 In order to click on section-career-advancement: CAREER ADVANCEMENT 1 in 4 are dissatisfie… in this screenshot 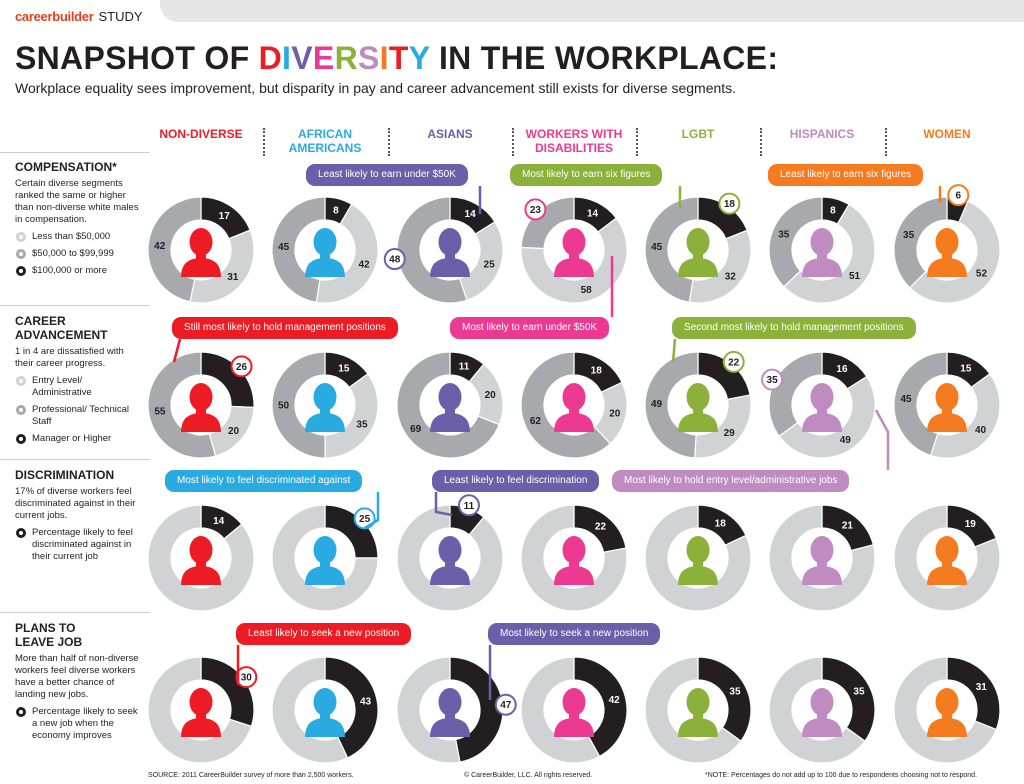, I will do `click(77, 379)`.